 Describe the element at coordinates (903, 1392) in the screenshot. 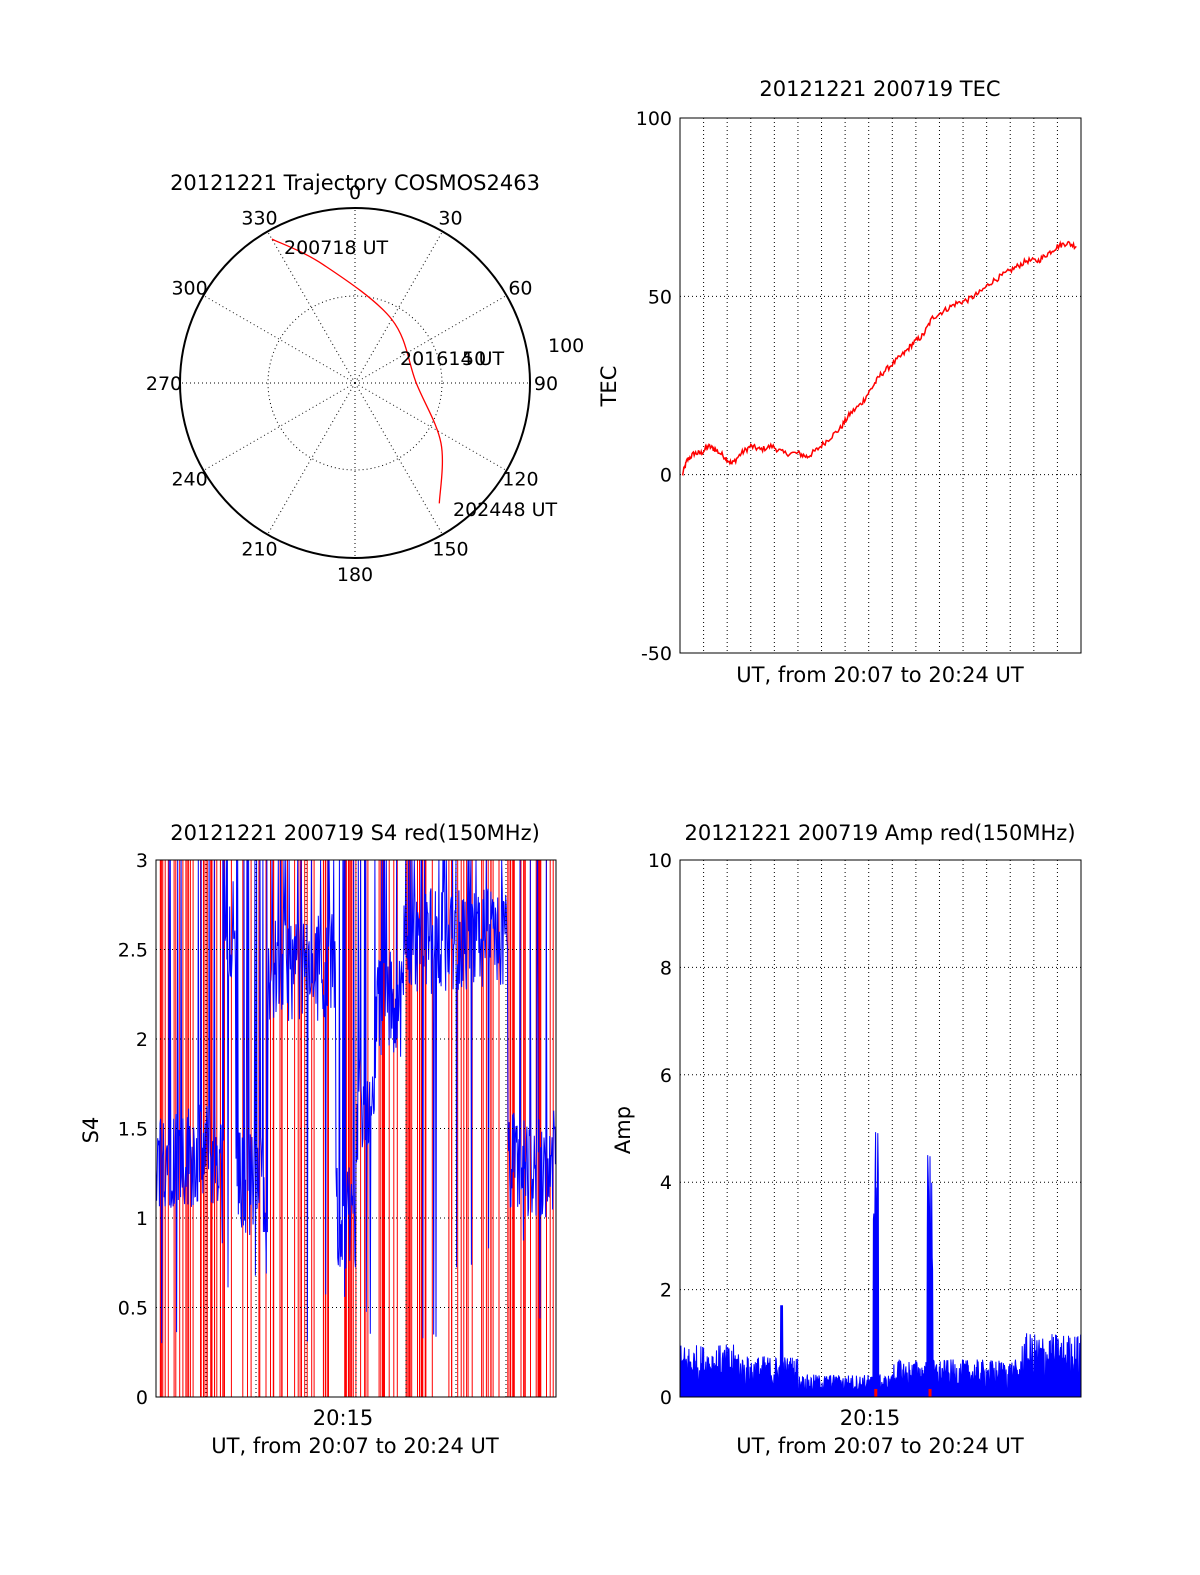

I see `amp-red-series` at that location.